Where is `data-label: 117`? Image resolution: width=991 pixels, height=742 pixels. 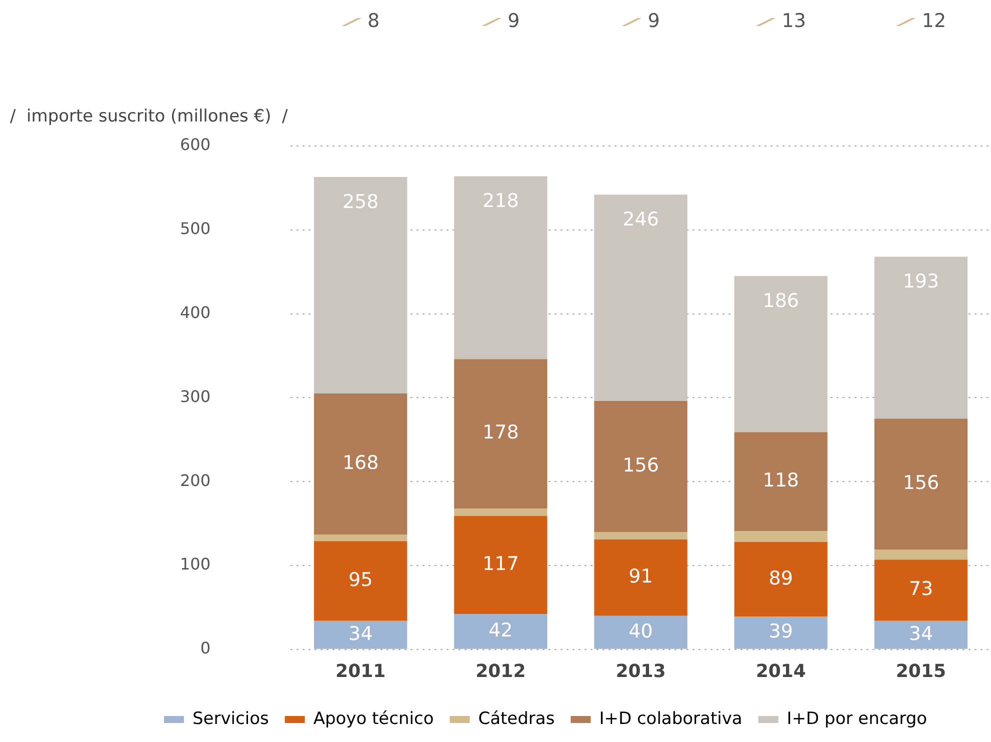
data-label: 117 is located at coordinates (500, 564).